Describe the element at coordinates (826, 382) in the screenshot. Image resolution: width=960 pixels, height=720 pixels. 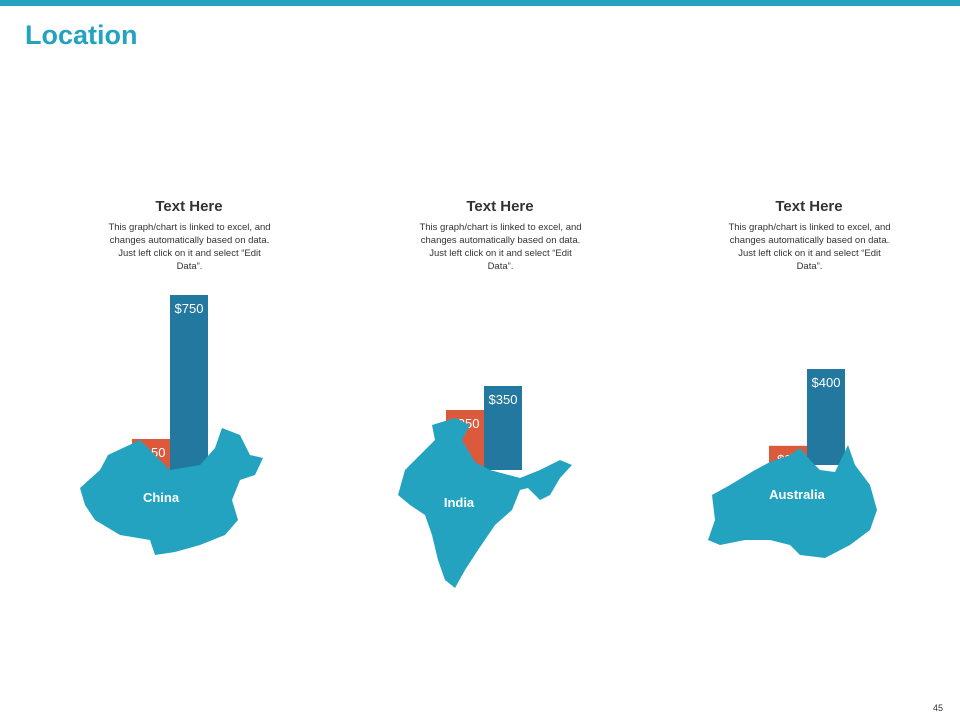
I see `value-label: $400` at that location.